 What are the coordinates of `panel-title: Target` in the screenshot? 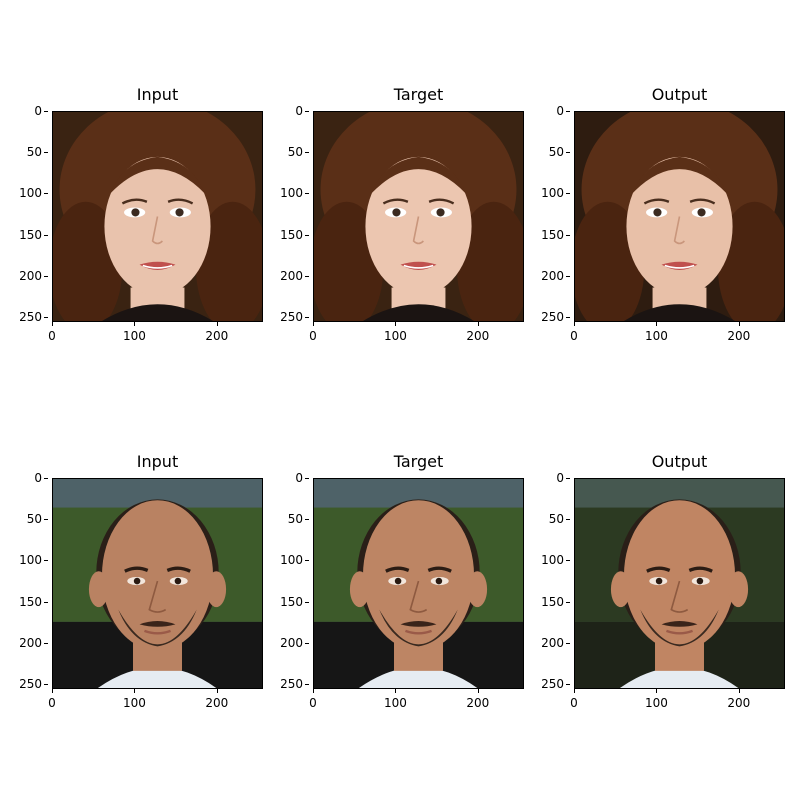 It's located at (418, 94).